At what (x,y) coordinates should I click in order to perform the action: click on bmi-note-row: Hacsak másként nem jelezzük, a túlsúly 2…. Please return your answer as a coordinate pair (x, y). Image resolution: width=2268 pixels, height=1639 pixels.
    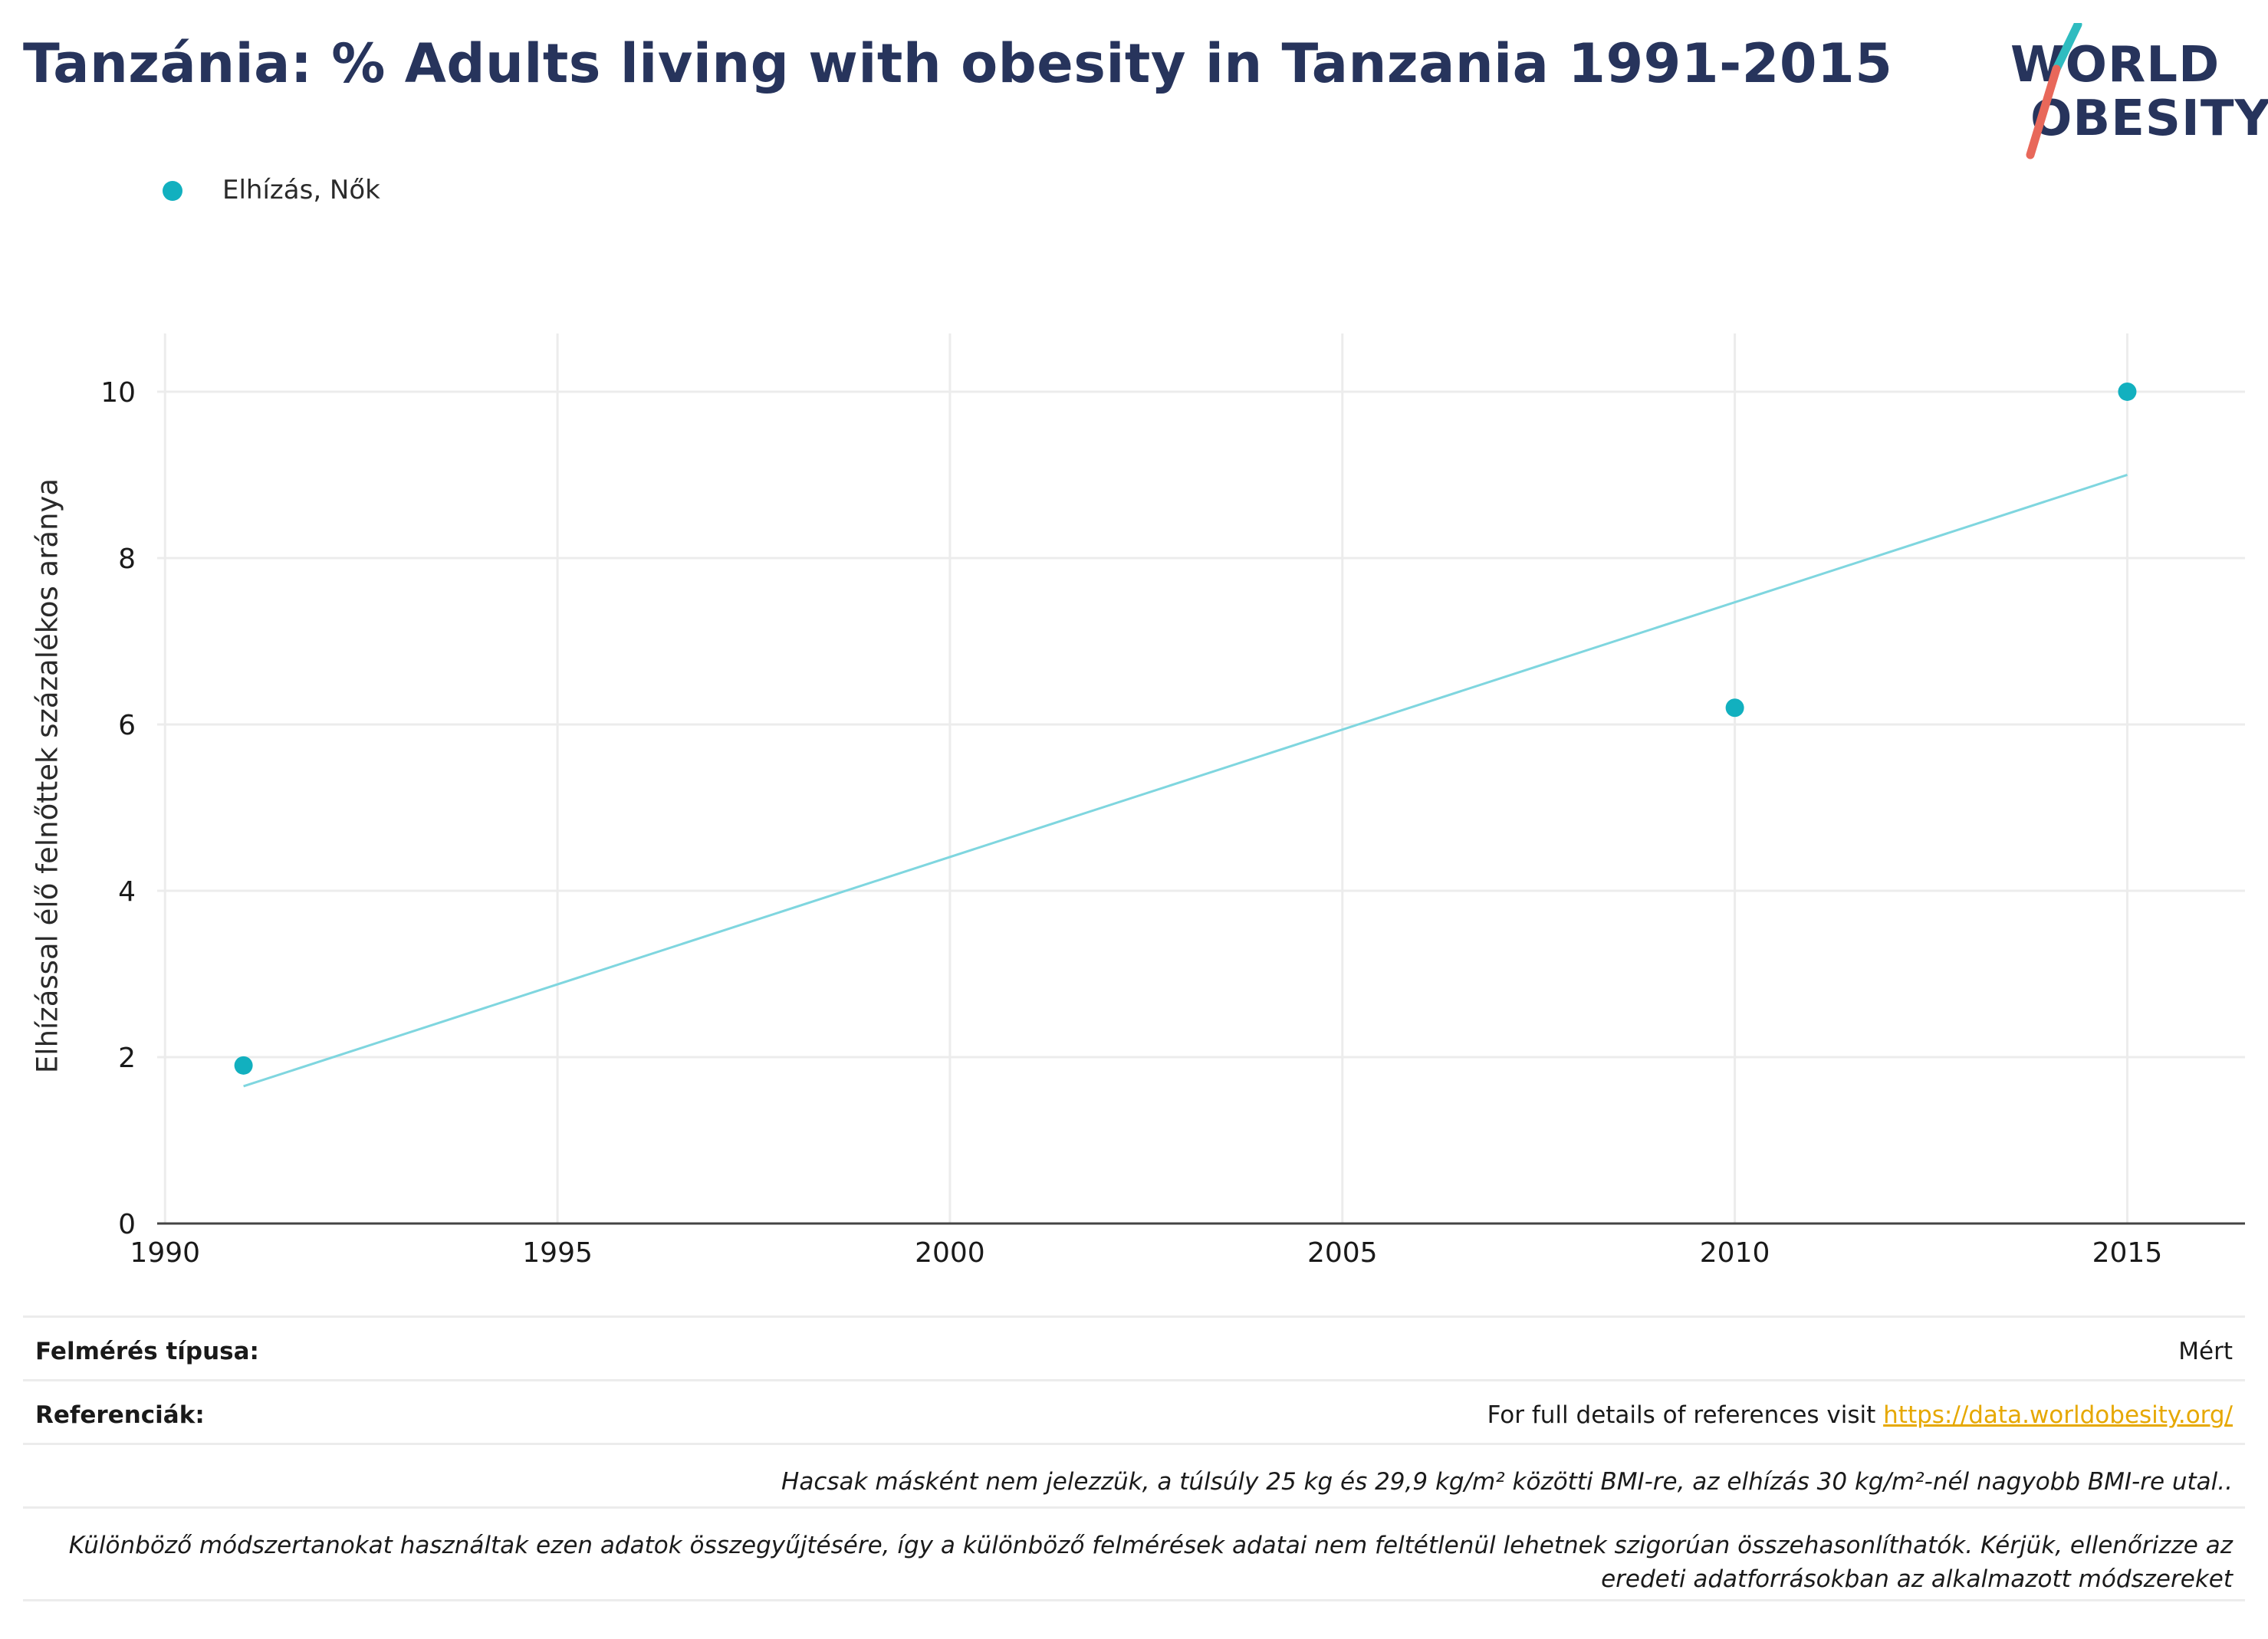
    Looking at the image, I should click on (1134, 1474).